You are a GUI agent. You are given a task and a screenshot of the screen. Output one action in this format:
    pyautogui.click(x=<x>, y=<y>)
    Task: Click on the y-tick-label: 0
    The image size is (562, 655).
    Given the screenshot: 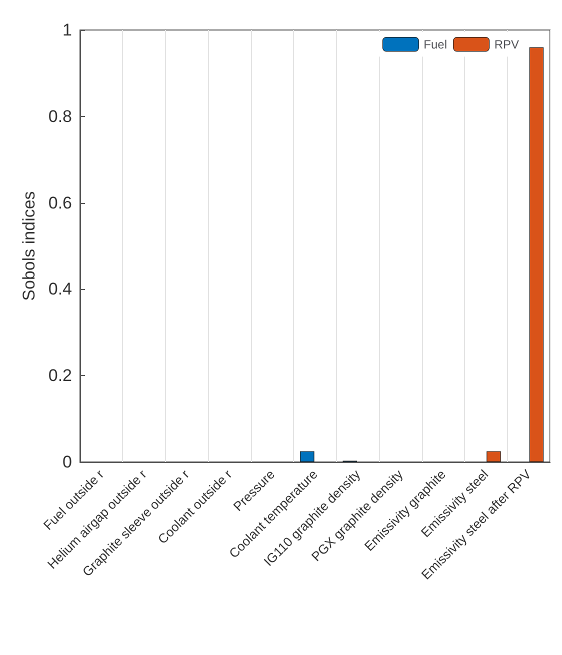 What is the action you would take?
    pyautogui.click(x=67, y=462)
    